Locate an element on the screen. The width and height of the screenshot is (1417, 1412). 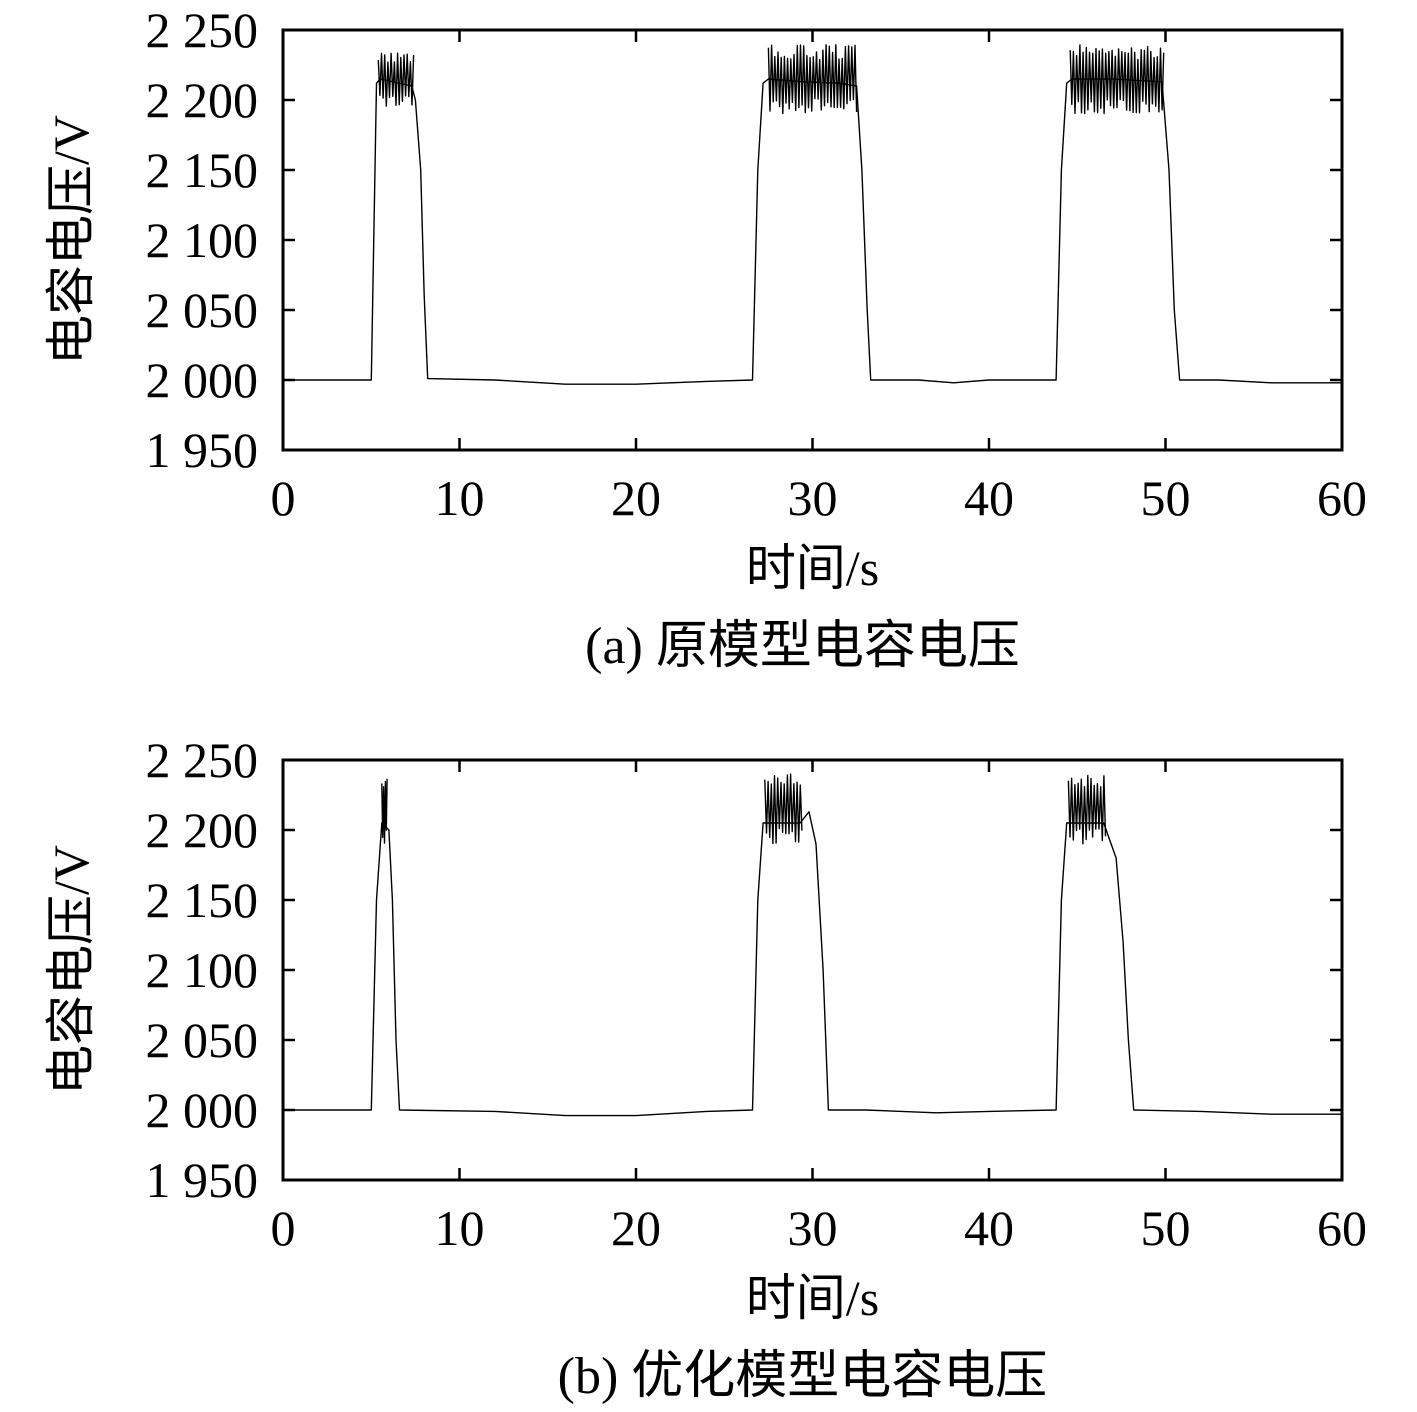
panel-caption: (b) 优化模型电容电压 is located at coordinates (803, 1376).